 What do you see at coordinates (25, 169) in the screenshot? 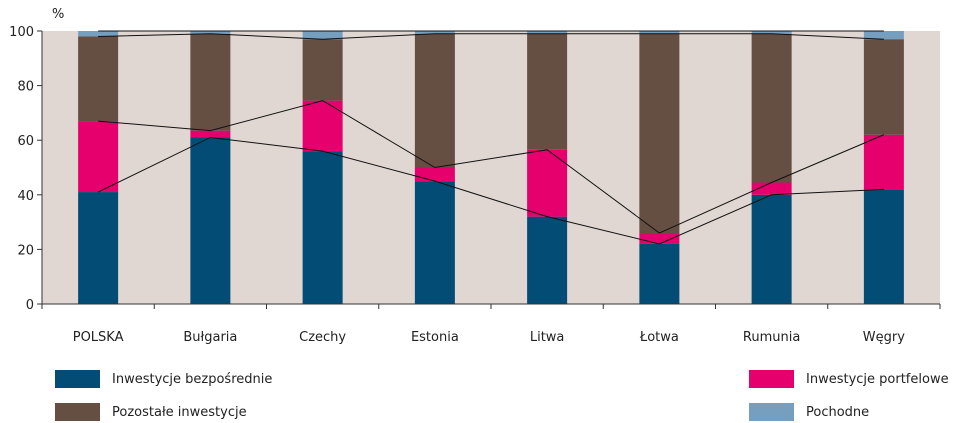
I see `y-axis-ticks: 0 20 40 60 80 100` at bounding box center [25, 169].